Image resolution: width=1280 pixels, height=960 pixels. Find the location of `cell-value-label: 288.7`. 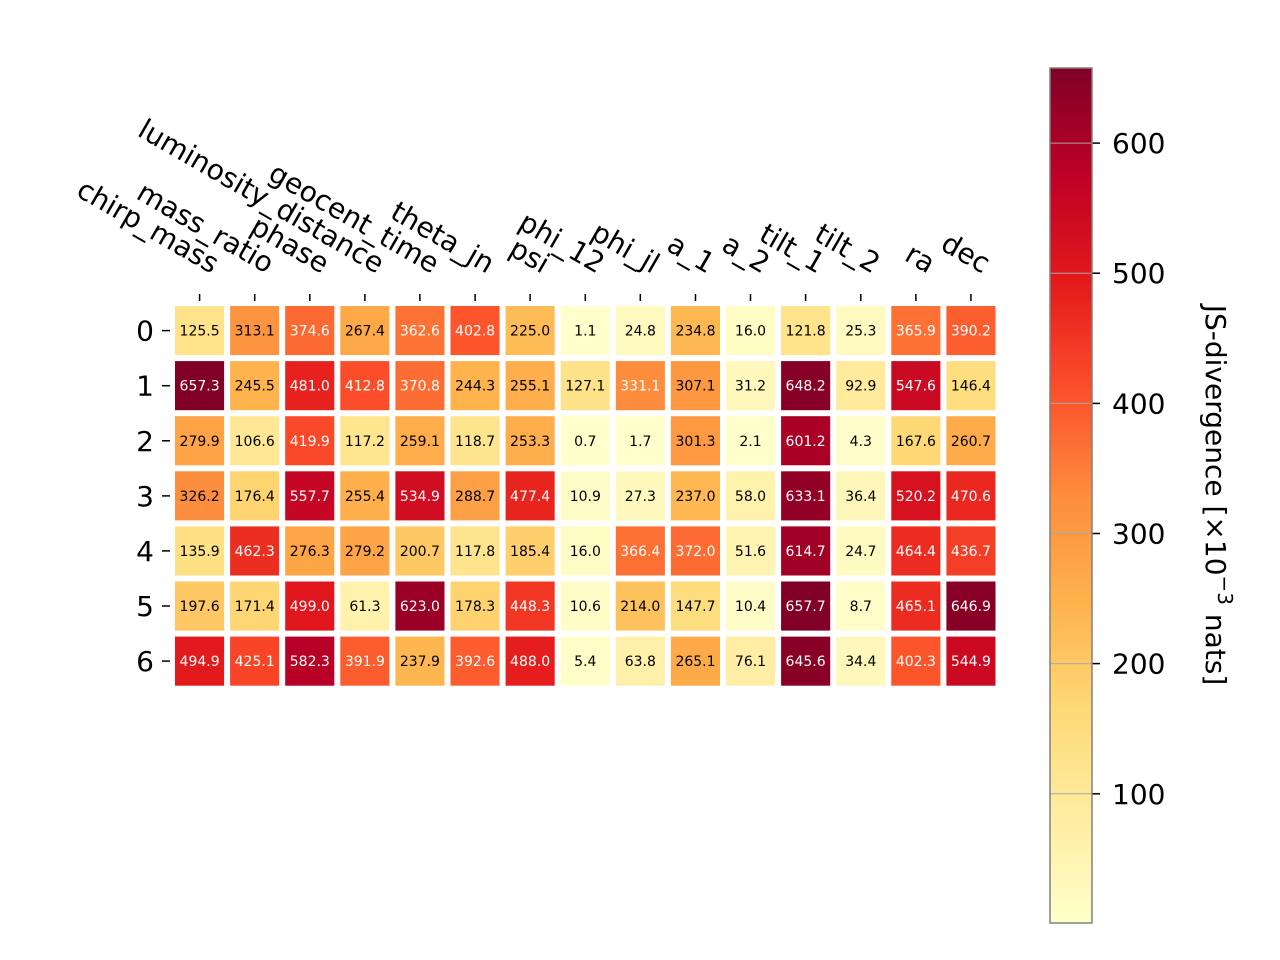

cell-value-label: 288.7 is located at coordinates (475, 497).